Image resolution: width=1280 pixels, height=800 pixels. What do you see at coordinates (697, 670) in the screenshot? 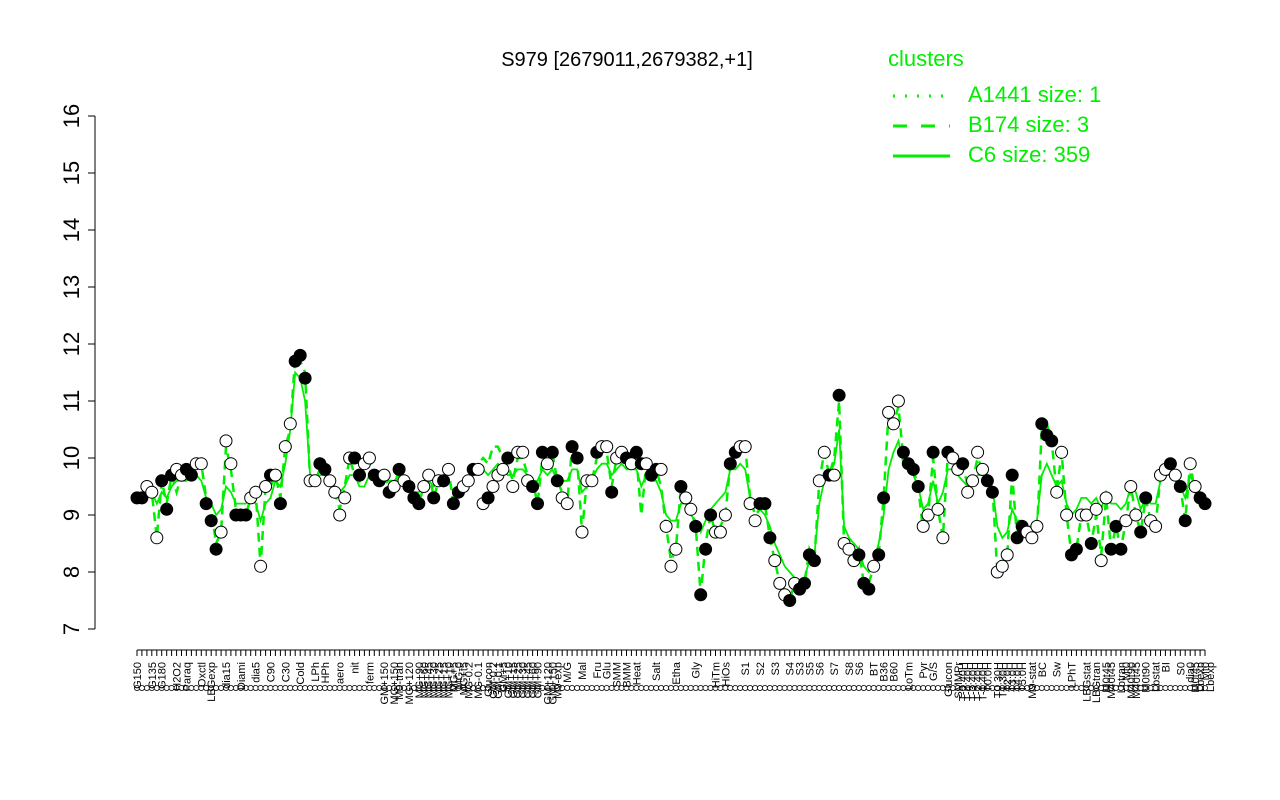
I see `x-tick-label: Gly` at bounding box center [697, 670].